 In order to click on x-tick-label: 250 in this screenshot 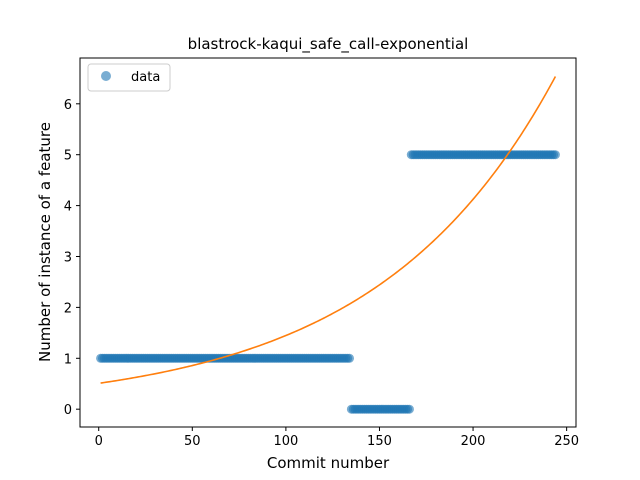, I will do `click(566, 441)`.